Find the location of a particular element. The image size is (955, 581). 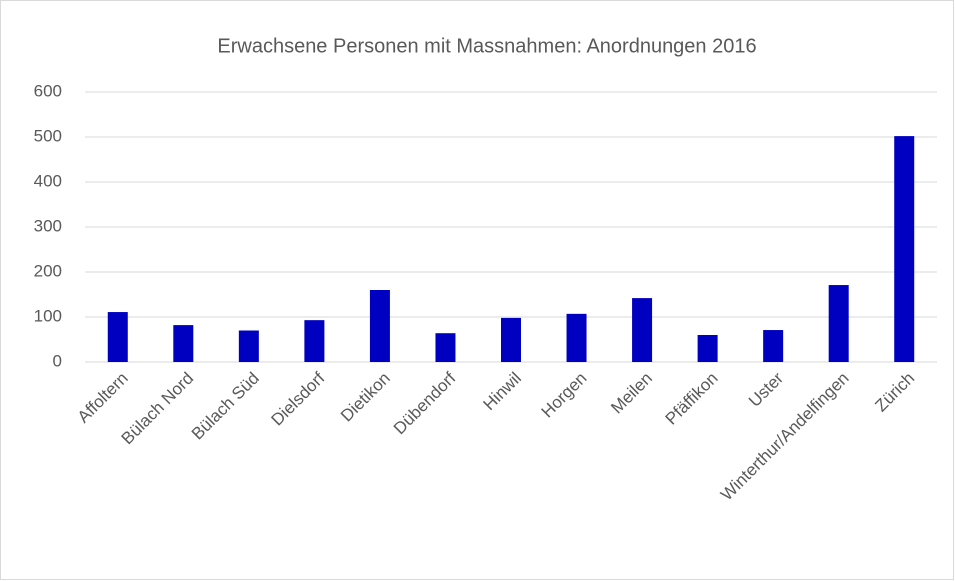

y-tick-label: 400 is located at coordinates (48, 180).